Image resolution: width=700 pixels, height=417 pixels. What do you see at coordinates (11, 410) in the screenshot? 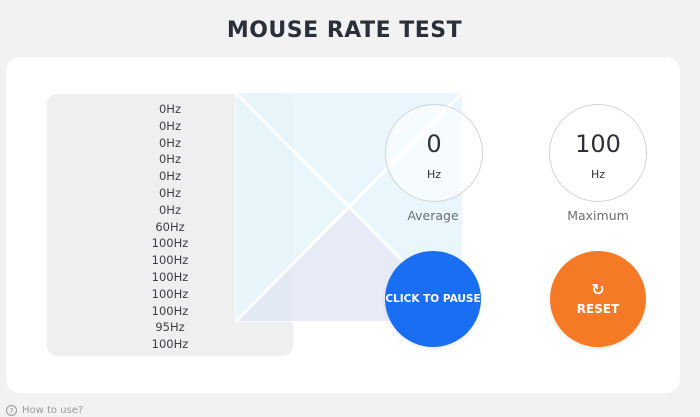
I see `help-icon: ?` at bounding box center [11, 410].